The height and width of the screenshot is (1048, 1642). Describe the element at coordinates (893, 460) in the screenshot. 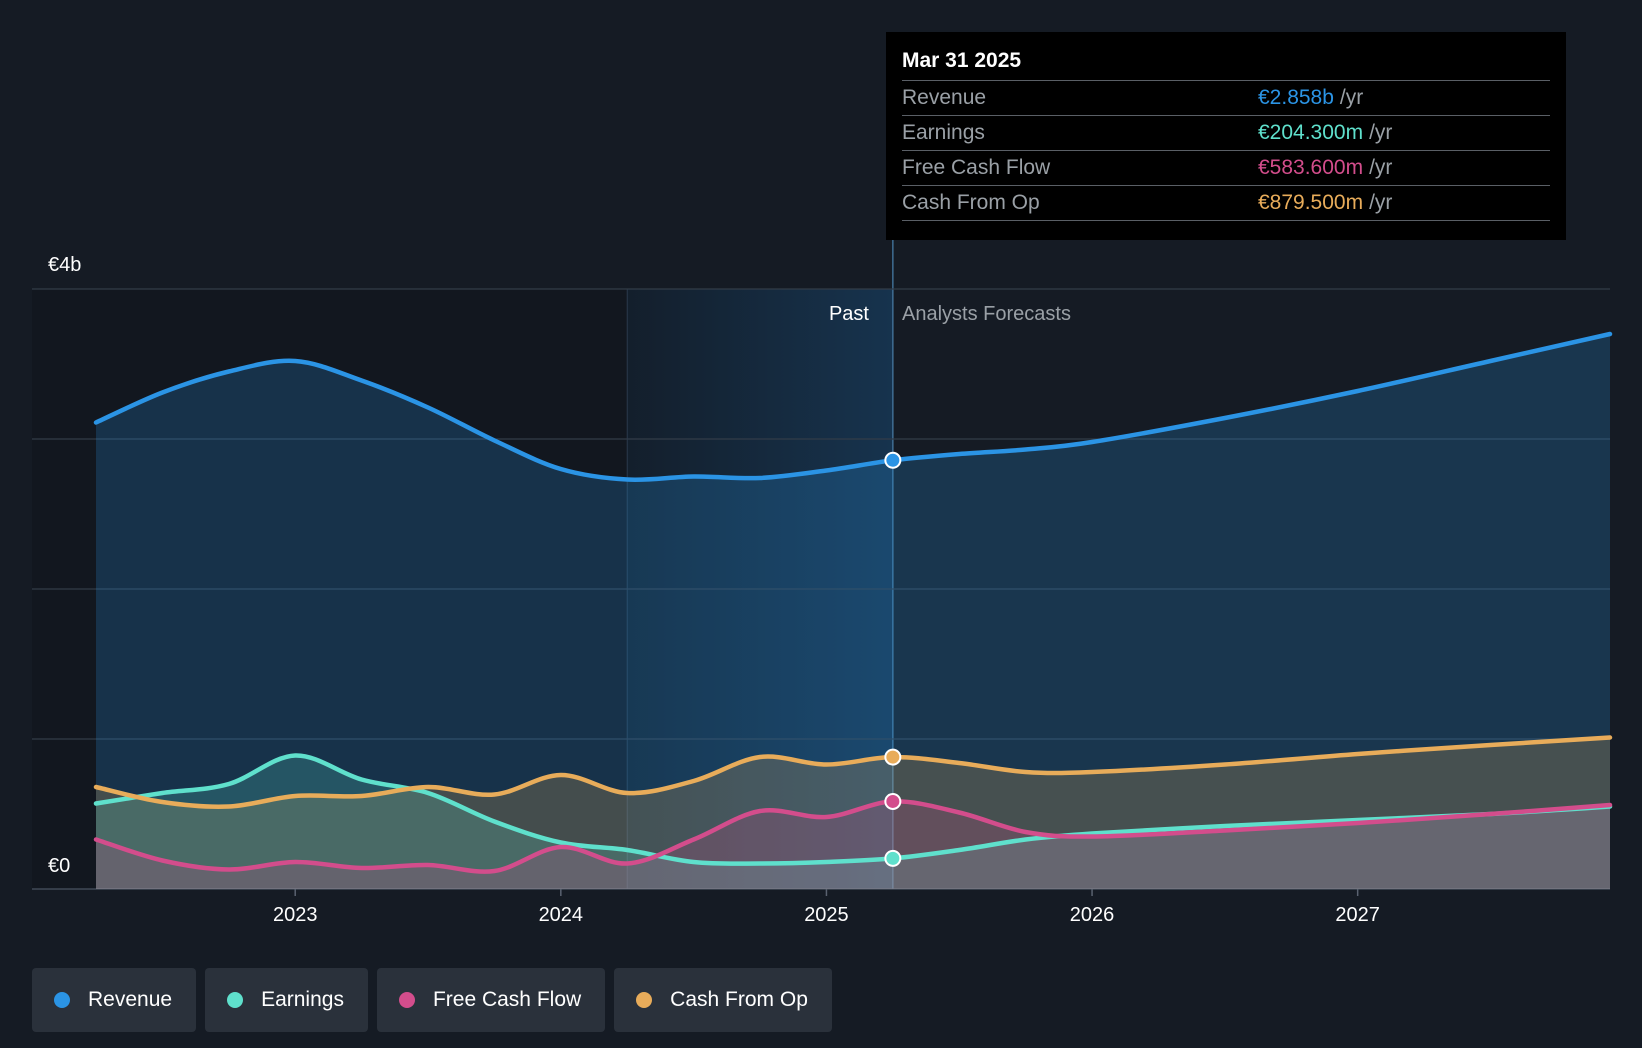

I see `marker-revenue` at that location.